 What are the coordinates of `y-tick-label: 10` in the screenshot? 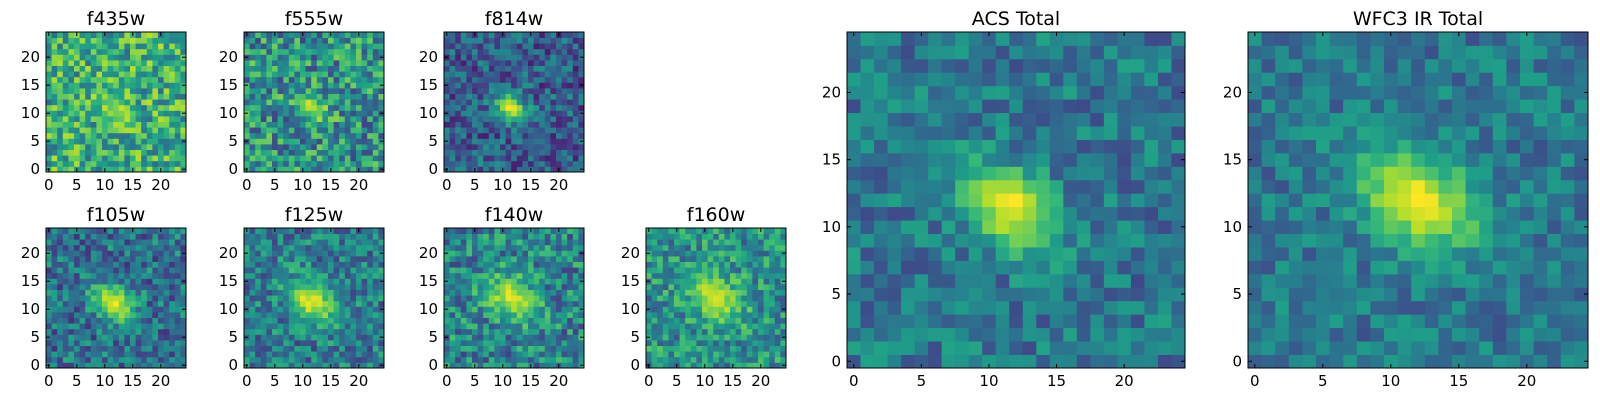 It's located at (30, 113).